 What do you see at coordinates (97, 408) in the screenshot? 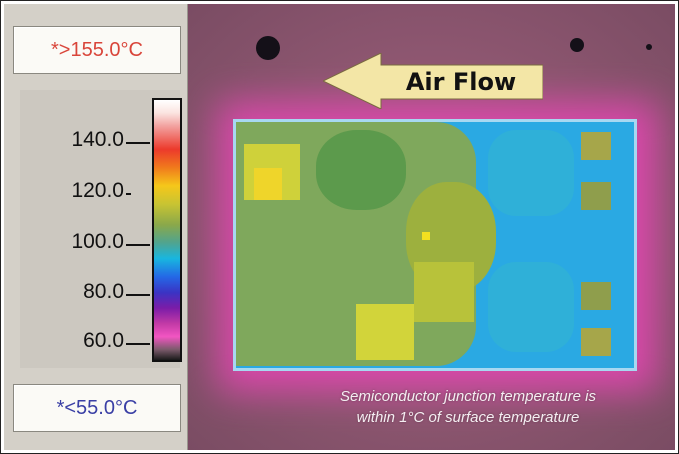
I see `min-temperature-label: *<55.0°C` at bounding box center [97, 408].